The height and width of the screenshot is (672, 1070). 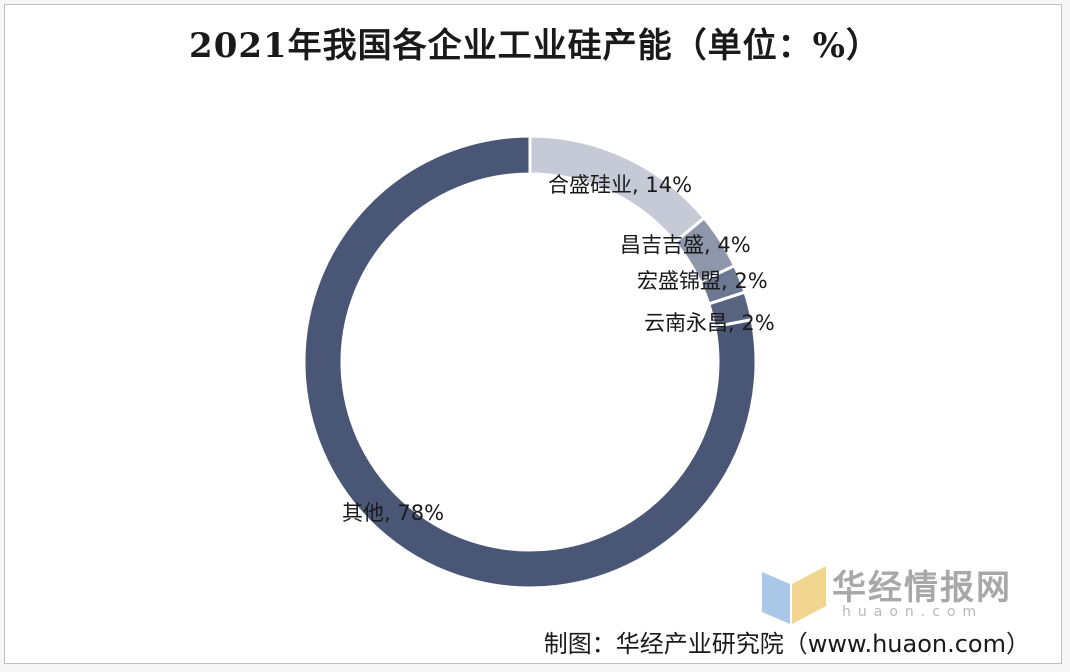 What do you see at coordinates (913, 612) in the screenshot?
I see `watermark-domain: huaon.com` at bounding box center [913, 612].